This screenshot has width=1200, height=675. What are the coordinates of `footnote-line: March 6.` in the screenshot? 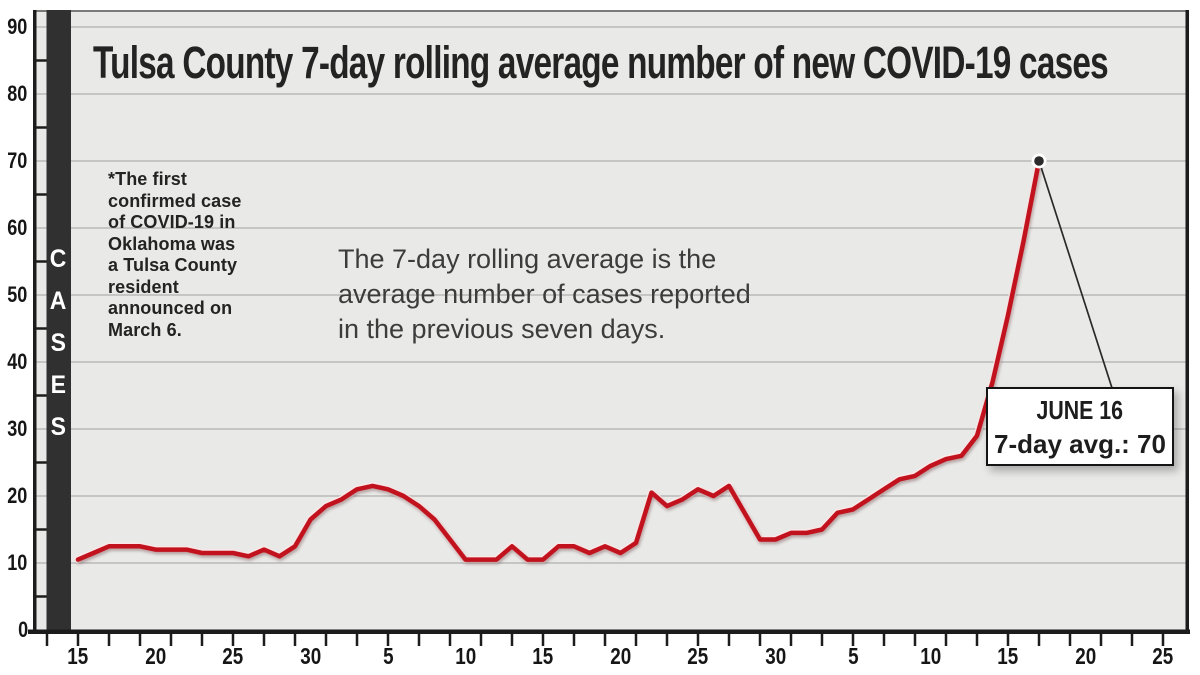 It's located at (145, 329).